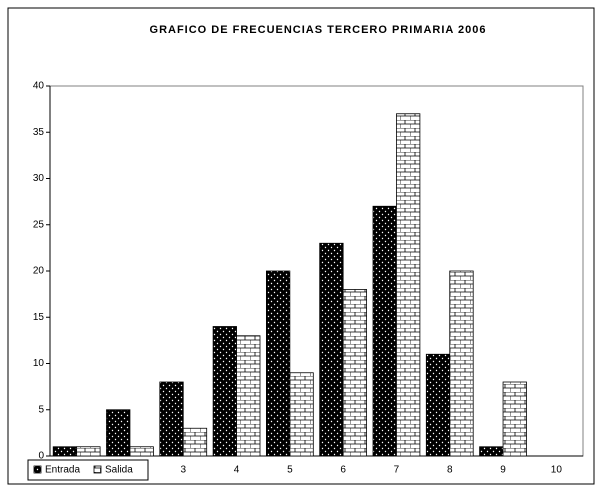 The image size is (601, 488). Describe the element at coordinates (290, 470) in the screenshot. I see `x-tick-label: 5` at that location.